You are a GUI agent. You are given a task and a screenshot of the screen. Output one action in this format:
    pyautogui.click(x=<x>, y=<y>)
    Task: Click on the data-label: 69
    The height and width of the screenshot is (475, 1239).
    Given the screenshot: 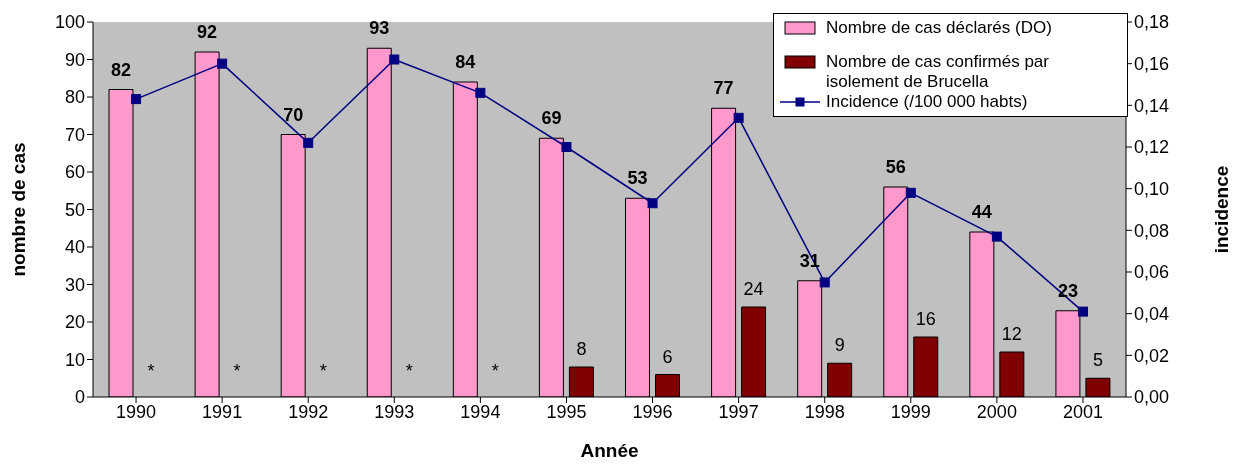 What is the action you would take?
    pyautogui.click(x=551, y=118)
    